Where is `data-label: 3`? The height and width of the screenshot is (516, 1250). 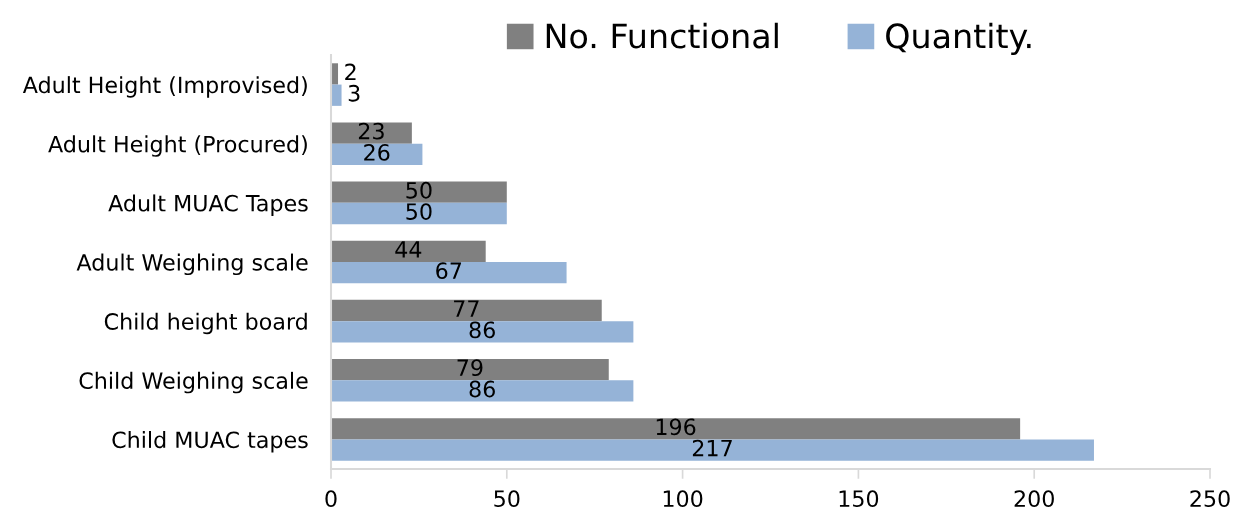
data-label: 3 is located at coordinates (354, 93).